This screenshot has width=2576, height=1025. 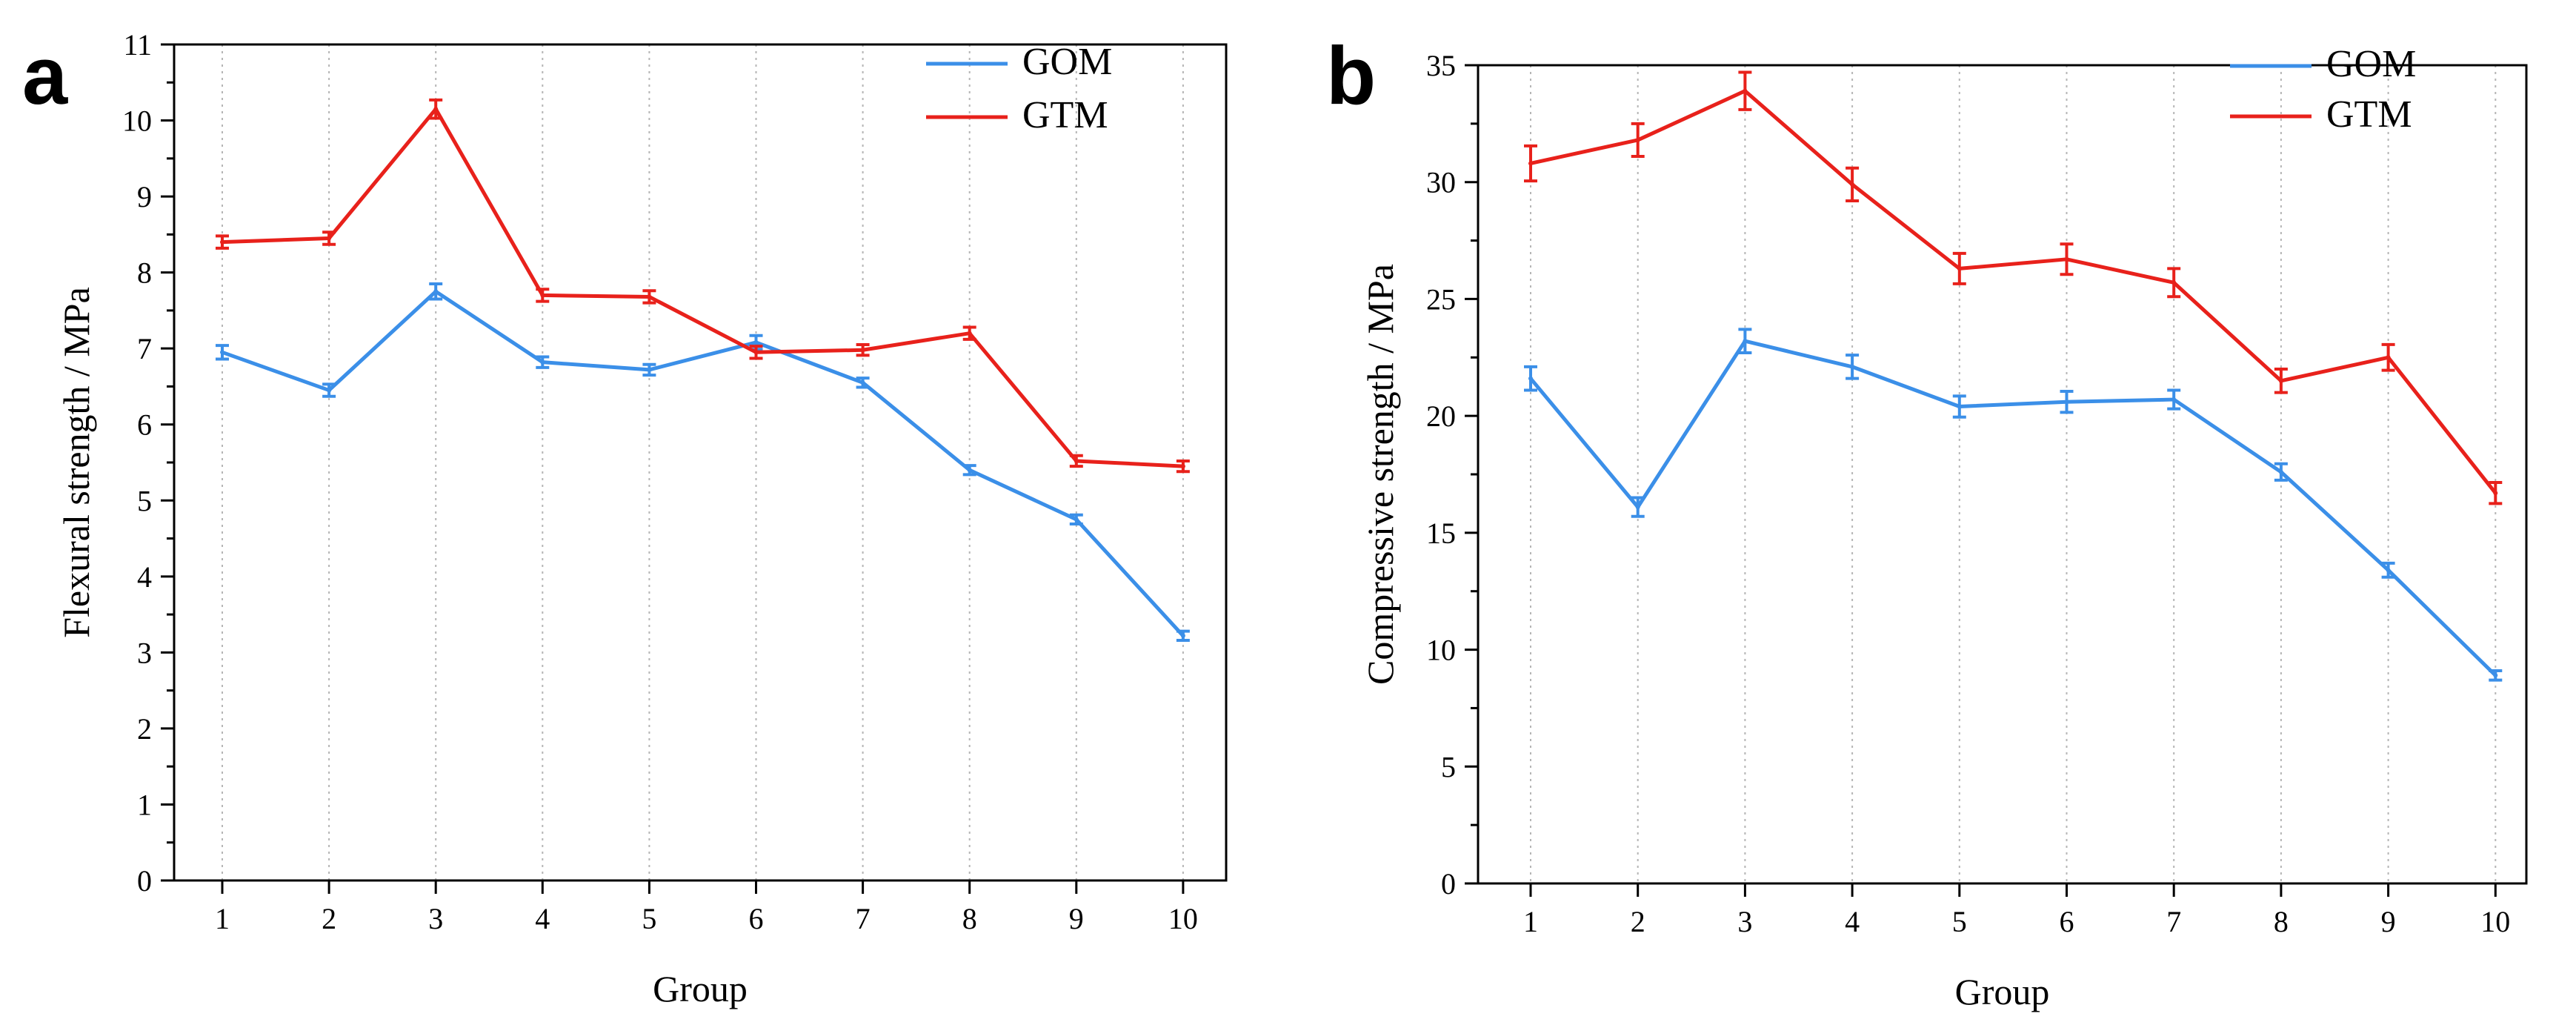 What do you see at coordinates (144, 804) in the screenshot?
I see `y-tick-label: 1` at bounding box center [144, 804].